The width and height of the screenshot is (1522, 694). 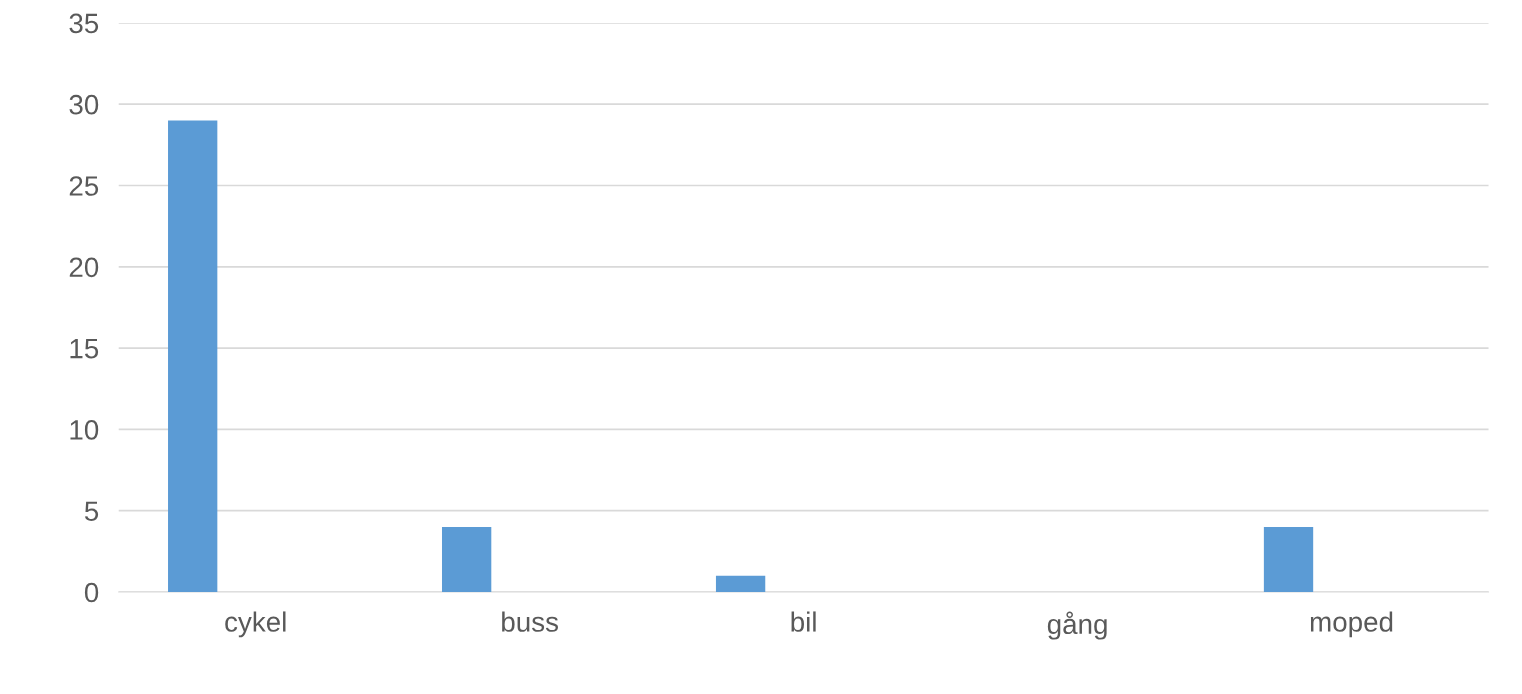 What do you see at coordinates (84, 430) in the screenshot?
I see `y-tick-label: 10` at bounding box center [84, 430].